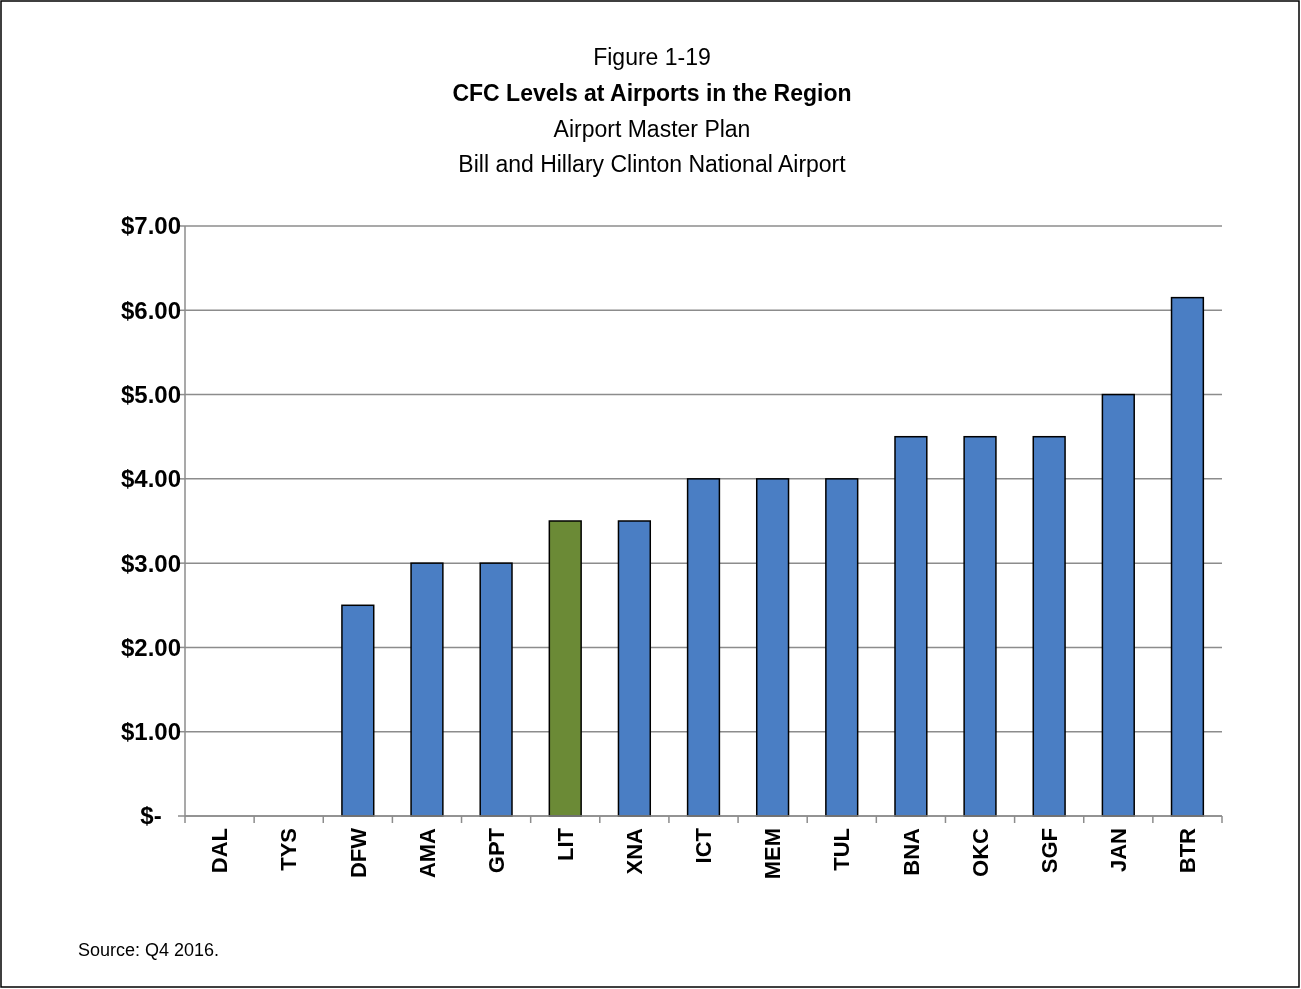 This screenshot has width=1301, height=989. What do you see at coordinates (652, 93) in the screenshot?
I see `chart-title: CFC Levels at Airports in the Region` at bounding box center [652, 93].